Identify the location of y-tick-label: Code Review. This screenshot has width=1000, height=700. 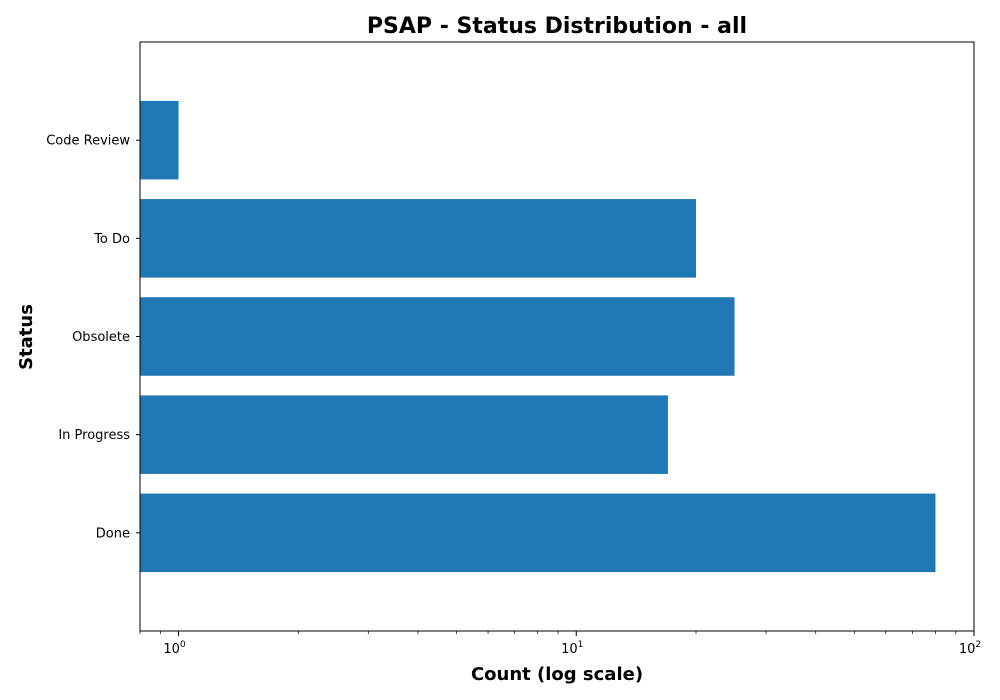
(88, 141).